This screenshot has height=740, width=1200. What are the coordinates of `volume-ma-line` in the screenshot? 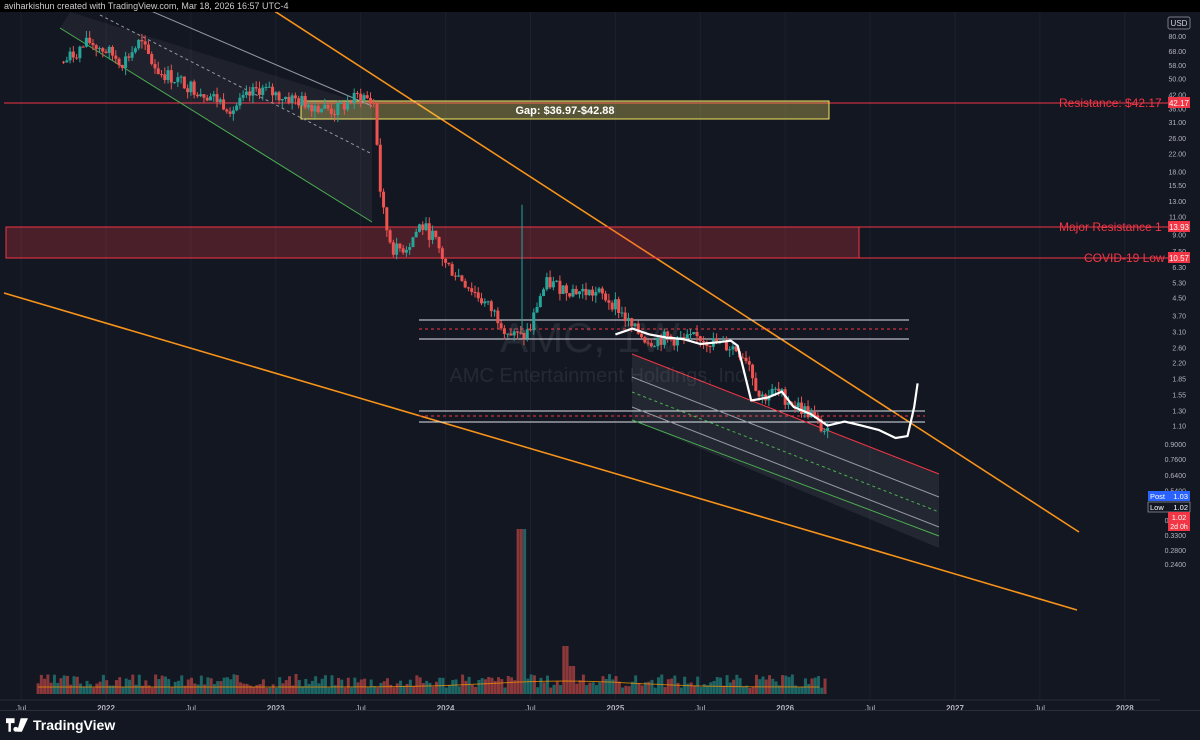 It's located at (429, 684).